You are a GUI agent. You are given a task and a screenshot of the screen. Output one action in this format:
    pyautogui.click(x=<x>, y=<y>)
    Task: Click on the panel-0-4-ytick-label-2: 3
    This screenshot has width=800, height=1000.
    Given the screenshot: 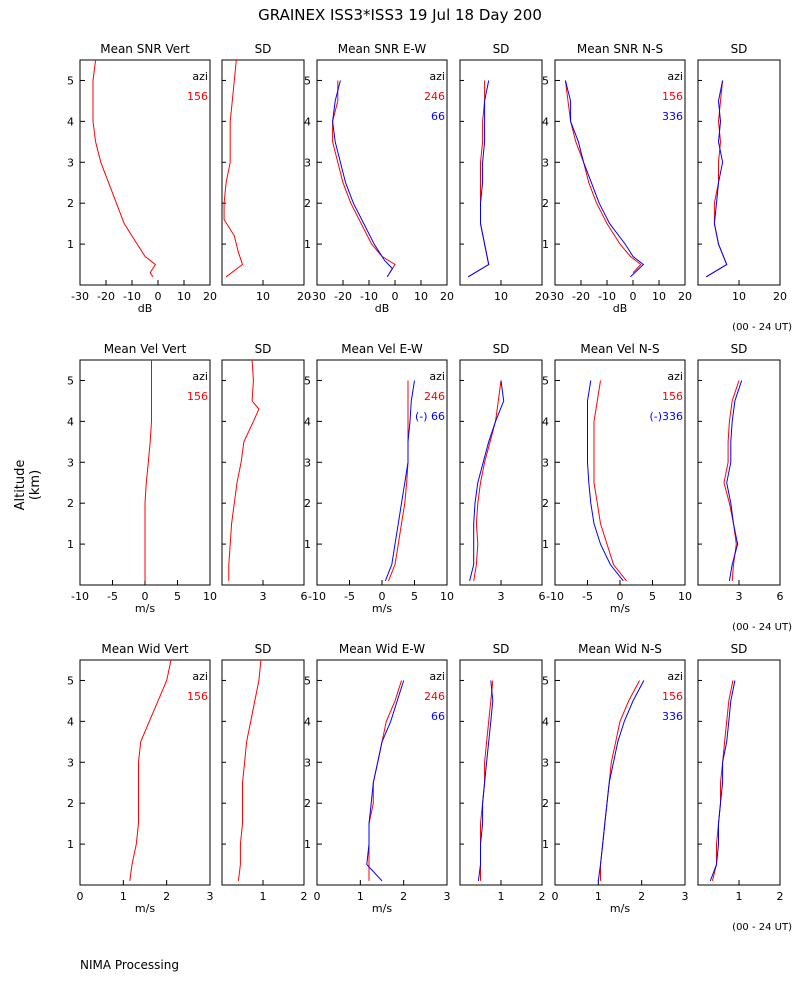 What is the action you would take?
    pyautogui.click(x=545, y=162)
    